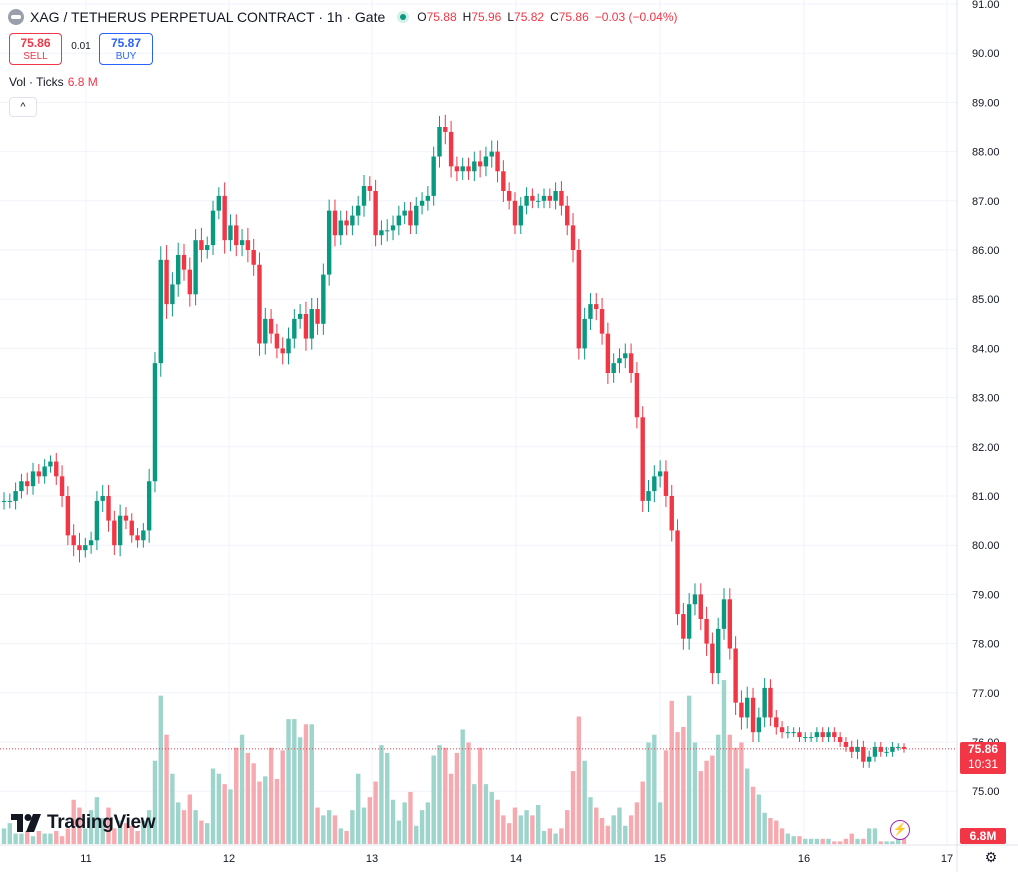 The width and height of the screenshot is (1018, 872). Describe the element at coordinates (53, 82) in the screenshot. I see `volume-legend: Vol · Ticks 6.8 M` at that location.